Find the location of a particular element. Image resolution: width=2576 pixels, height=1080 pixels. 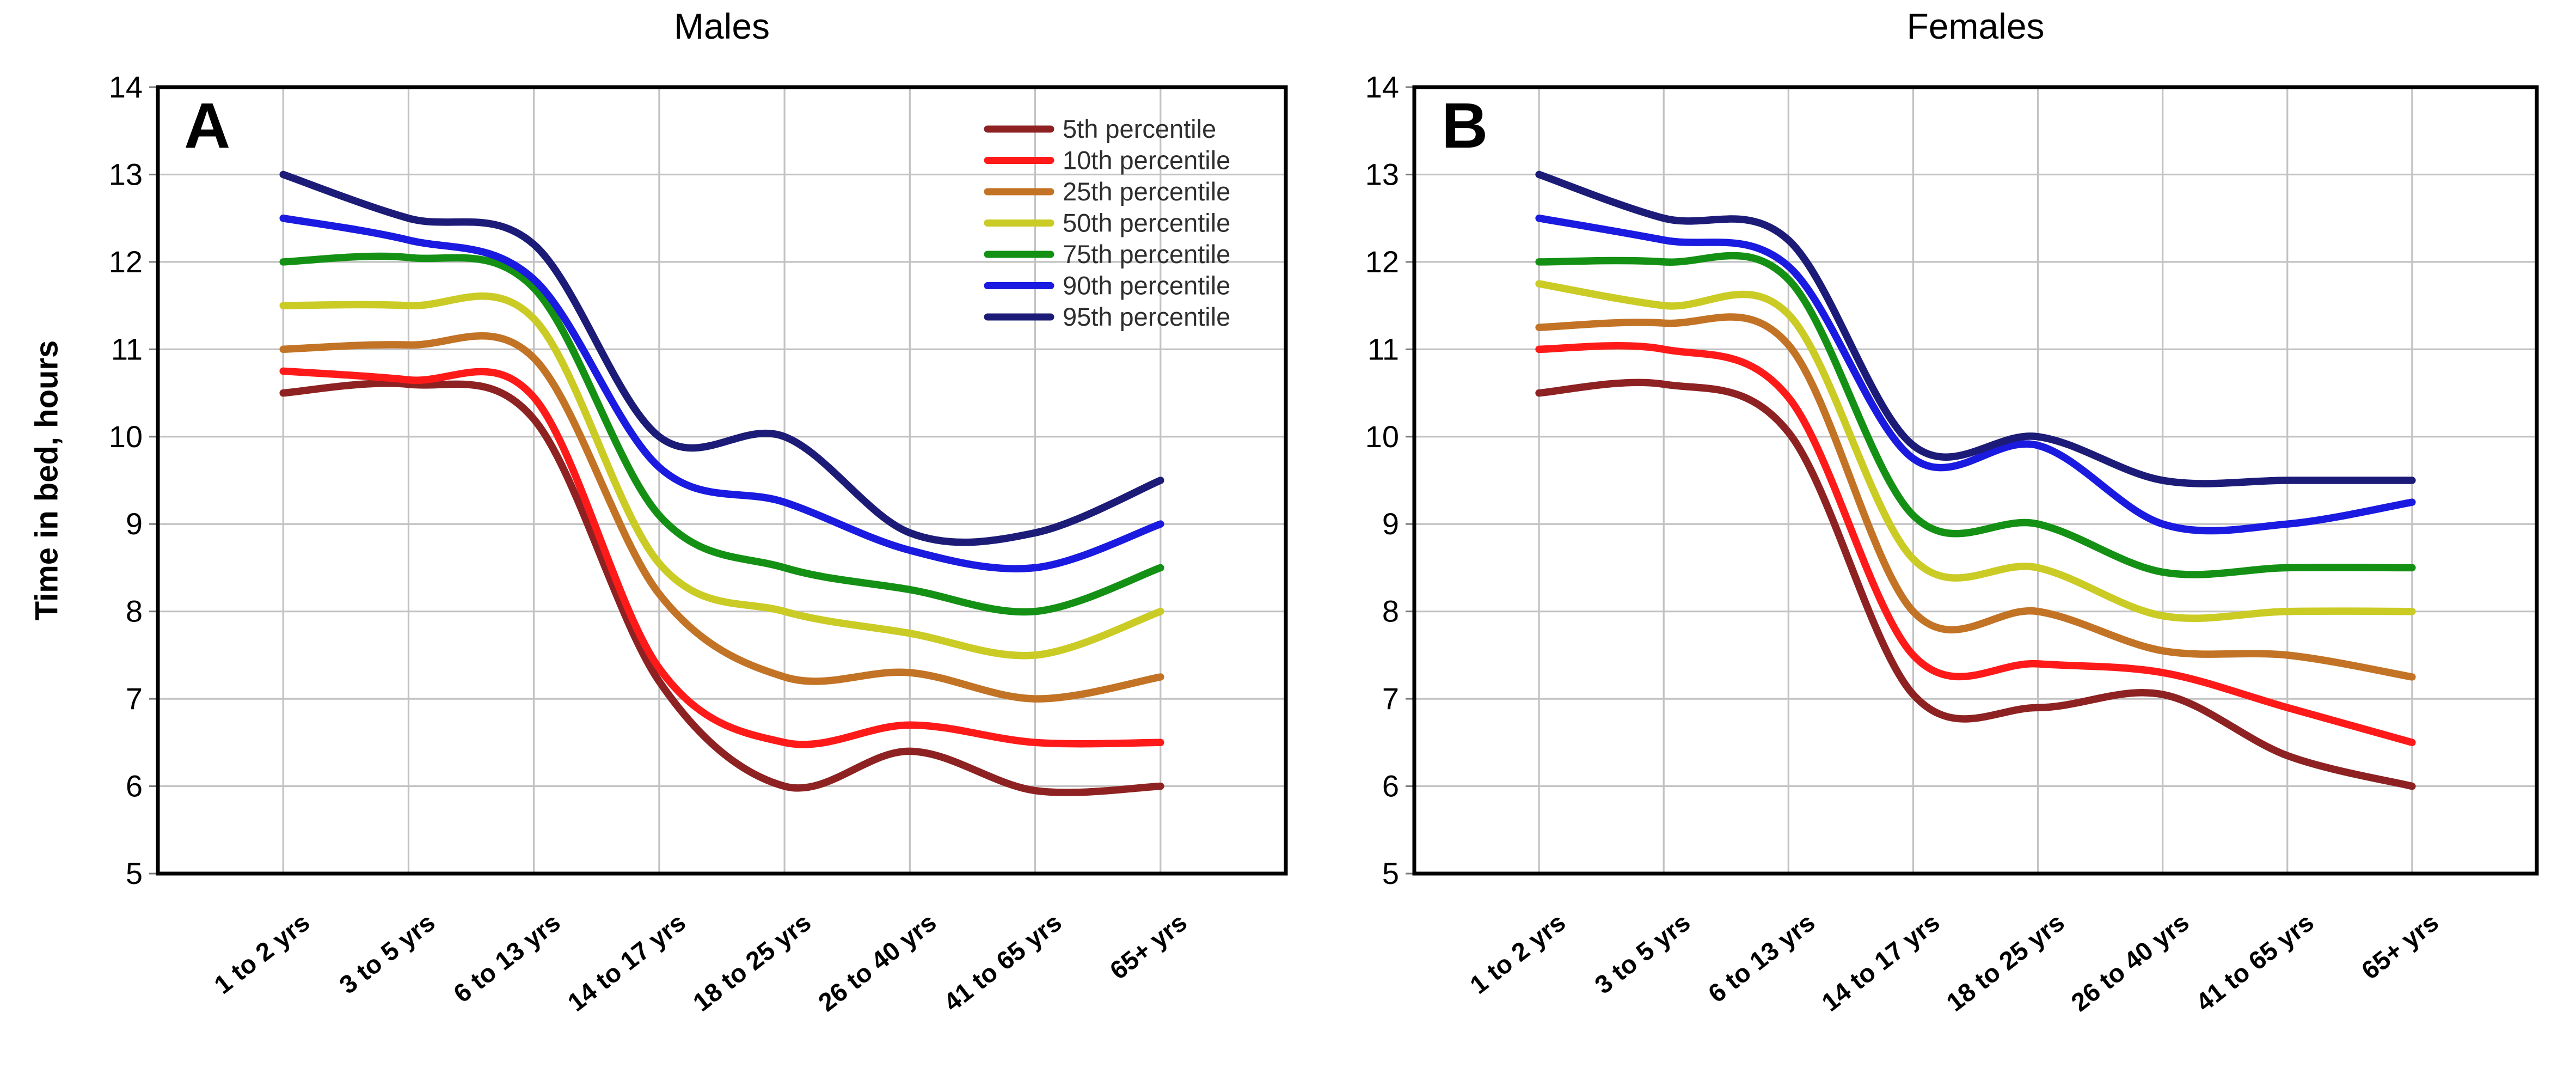

curve-panel-b-90th-percentile is located at coordinates (1975, 374).